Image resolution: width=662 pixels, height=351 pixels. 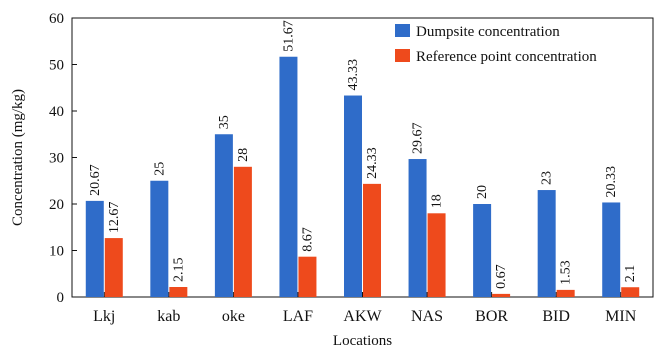 I want to click on x-category-label: BID, so click(x=556, y=316).